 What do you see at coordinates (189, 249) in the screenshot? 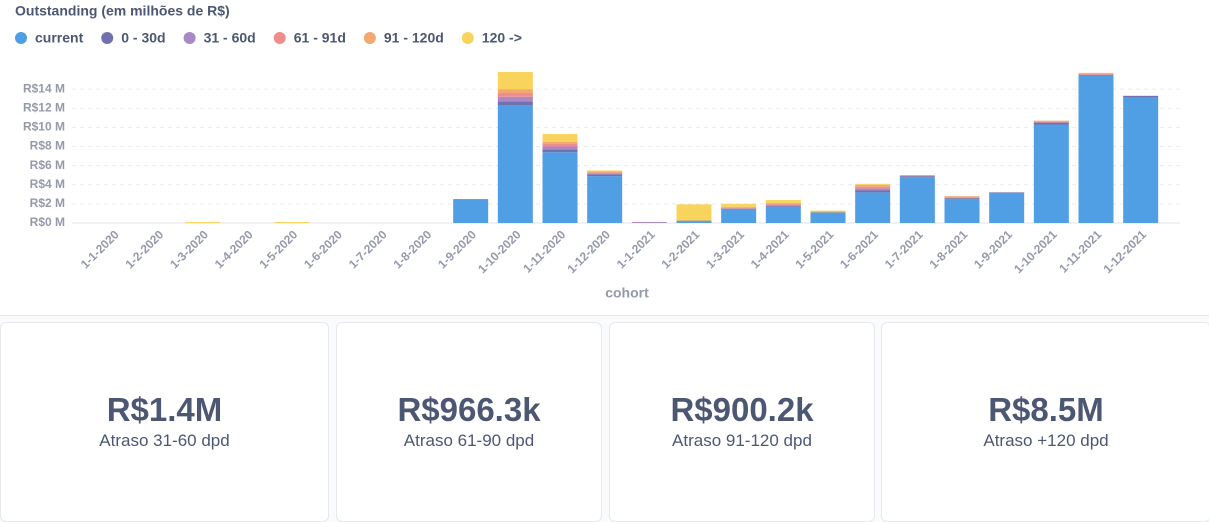
I see `x-tick-label: 1-3-2020` at bounding box center [189, 249].